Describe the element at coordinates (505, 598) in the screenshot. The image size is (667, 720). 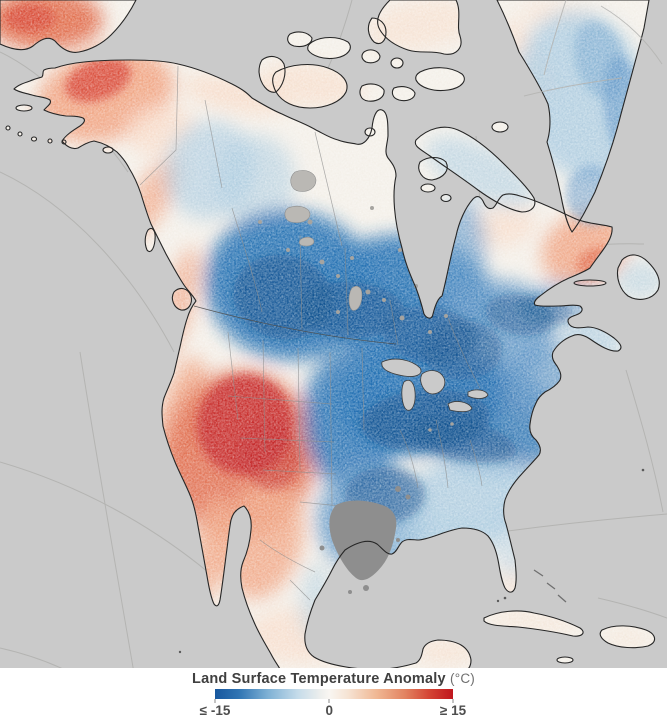
I see `florida-keys-dot` at that location.